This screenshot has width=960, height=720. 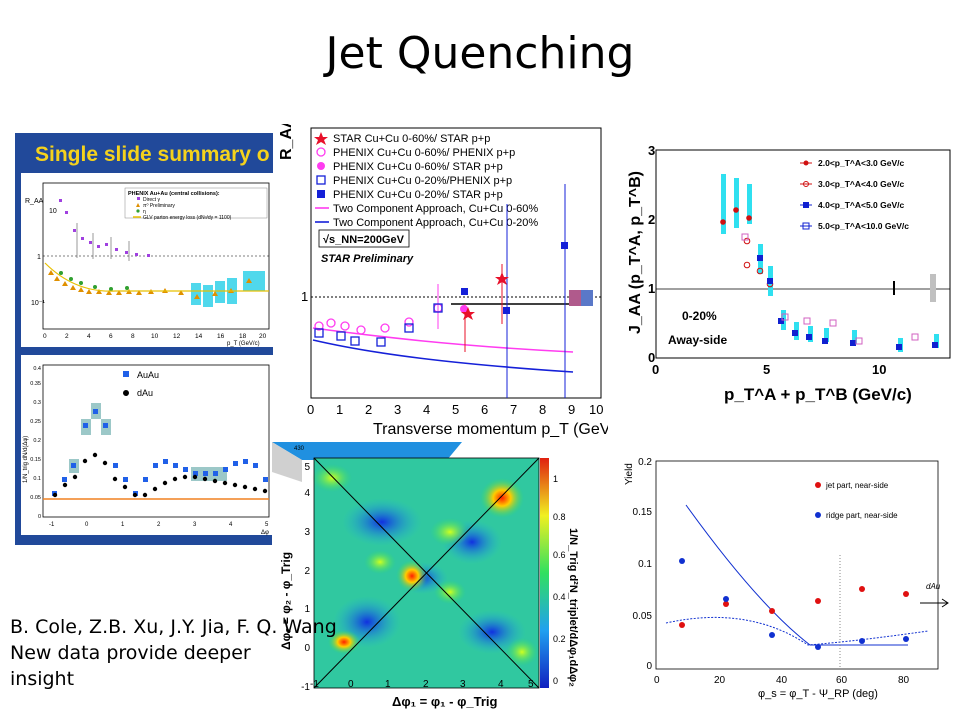 I want to click on legend-text-jaa-4: 5.0<p_T^A<10.0 GeV/c, so click(x=863, y=226).